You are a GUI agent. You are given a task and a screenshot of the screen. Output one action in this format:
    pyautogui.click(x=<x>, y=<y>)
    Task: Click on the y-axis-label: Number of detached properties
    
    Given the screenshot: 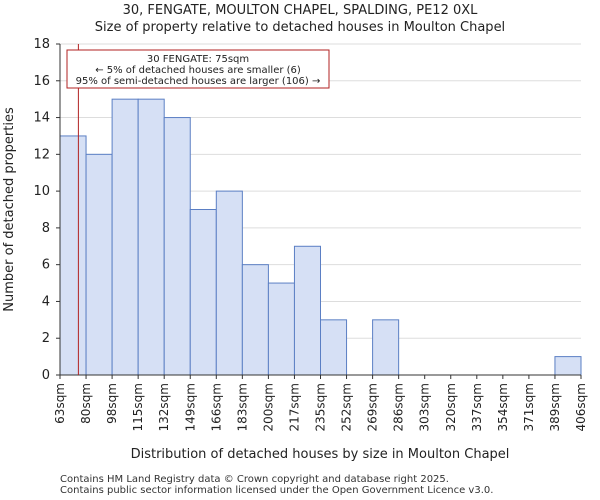 What is the action you would take?
    pyautogui.click(x=9, y=209)
    